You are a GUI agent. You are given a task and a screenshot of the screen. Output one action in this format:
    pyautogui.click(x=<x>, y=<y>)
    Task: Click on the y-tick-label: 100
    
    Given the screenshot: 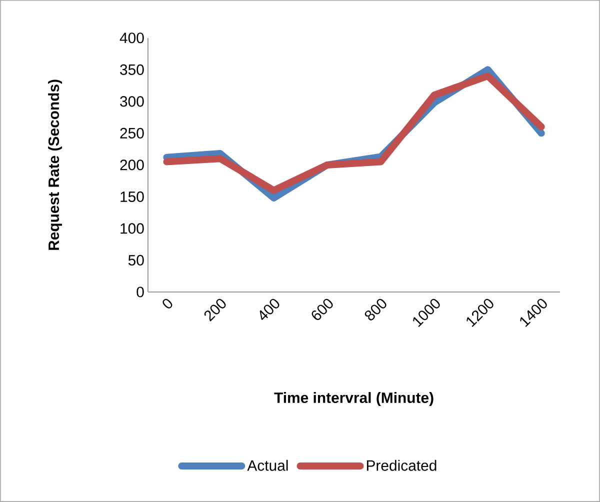 What is the action you would take?
    pyautogui.click(x=132, y=228)
    